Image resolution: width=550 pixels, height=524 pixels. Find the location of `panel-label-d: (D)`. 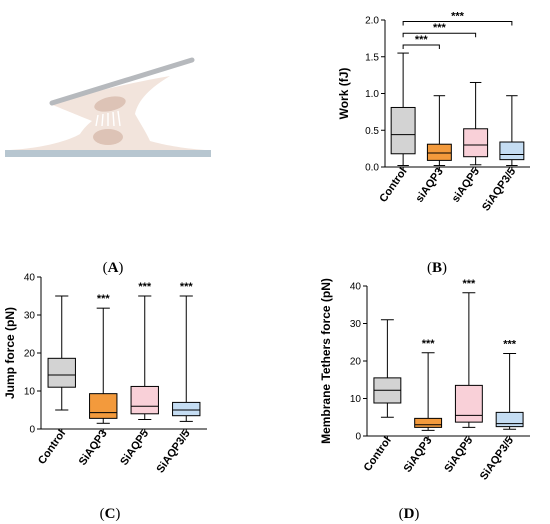

panel-label-d: (D) is located at coordinates (409, 514).